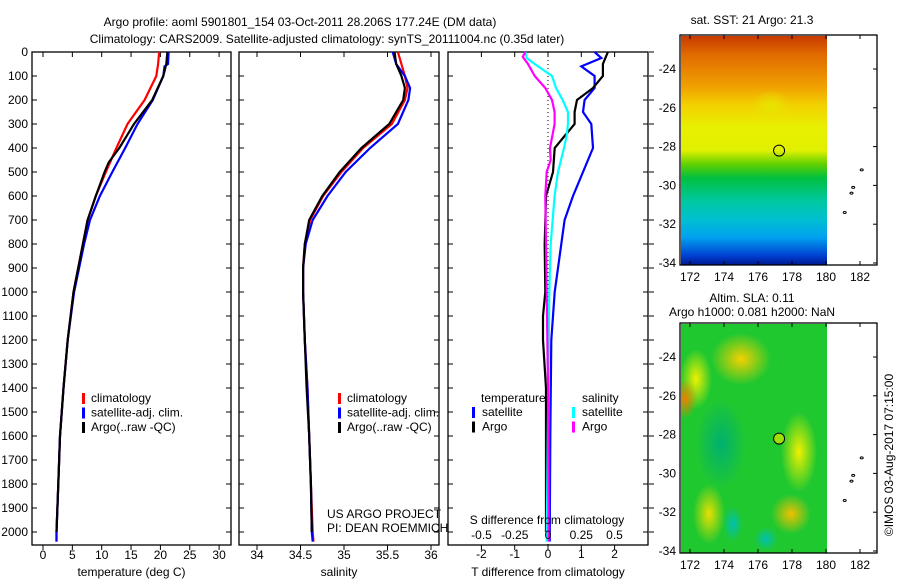  I want to click on x-tick-label: 20, so click(161, 555).